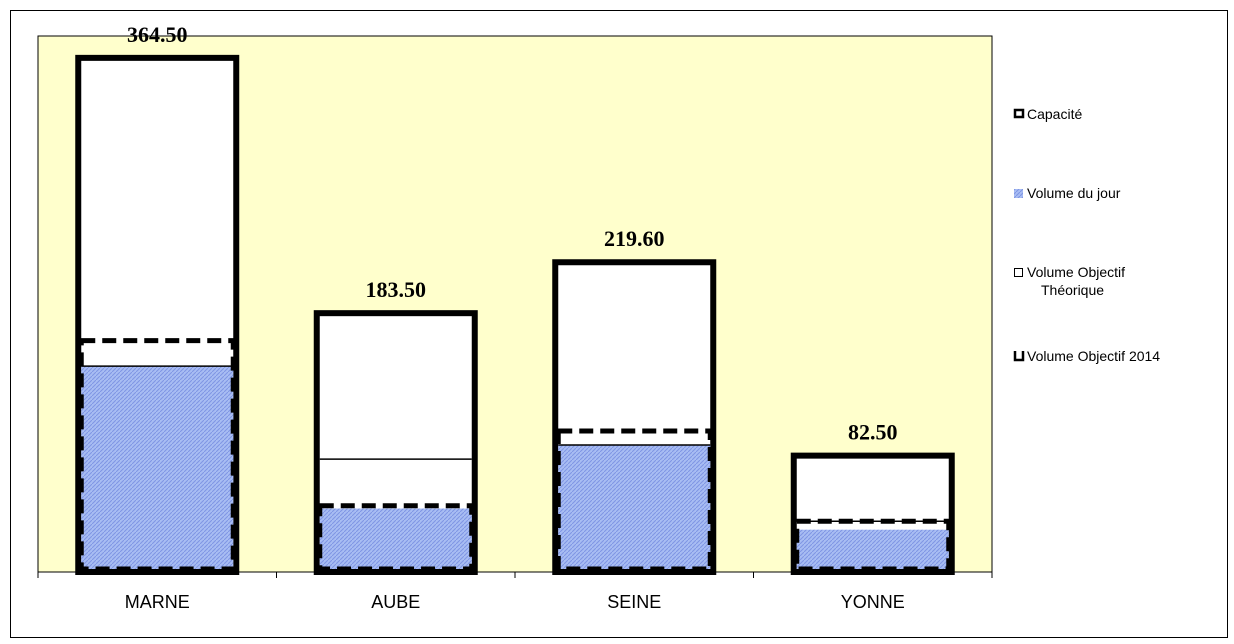 The width and height of the screenshot is (1234, 644). Describe the element at coordinates (1018, 193) in the screenshot. I see `volume-hatch-icon` at that location.